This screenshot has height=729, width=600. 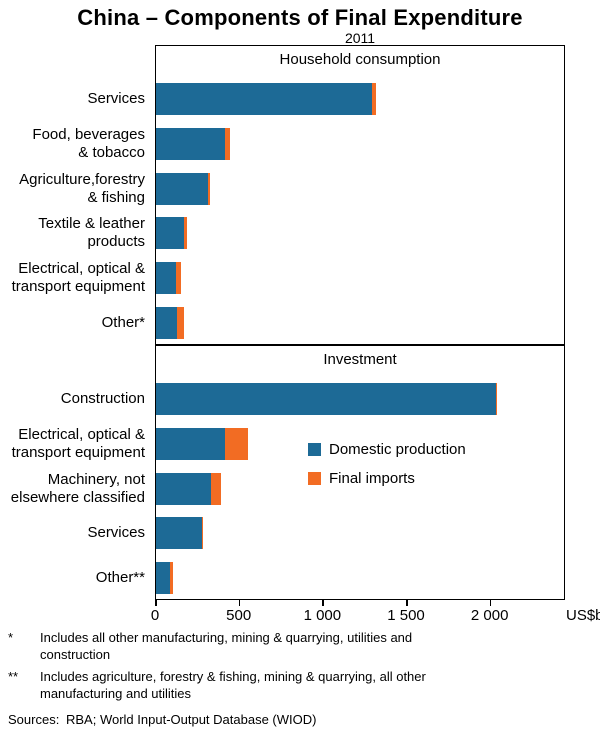 What do you see at coordinates (102, 399) in the screenshot?
I see `category-label: Construction` at bounding box center [102, 399].